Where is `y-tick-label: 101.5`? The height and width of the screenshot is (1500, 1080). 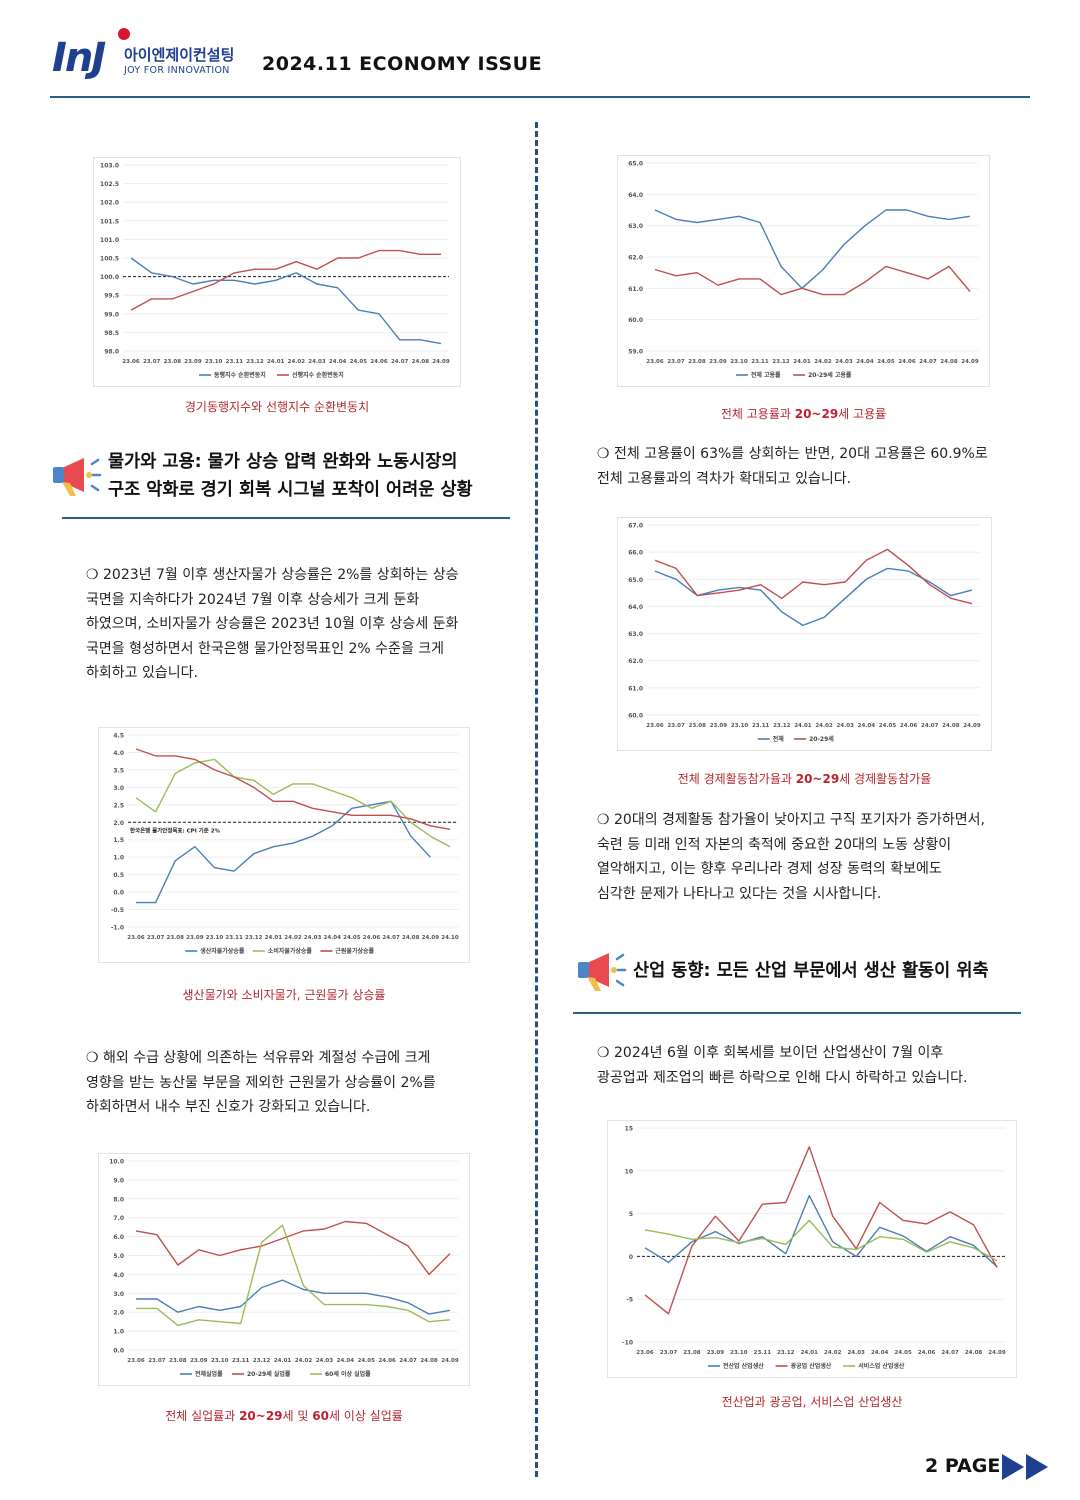
y-tick-label: 101.5 is located at coordinates (109, 221).